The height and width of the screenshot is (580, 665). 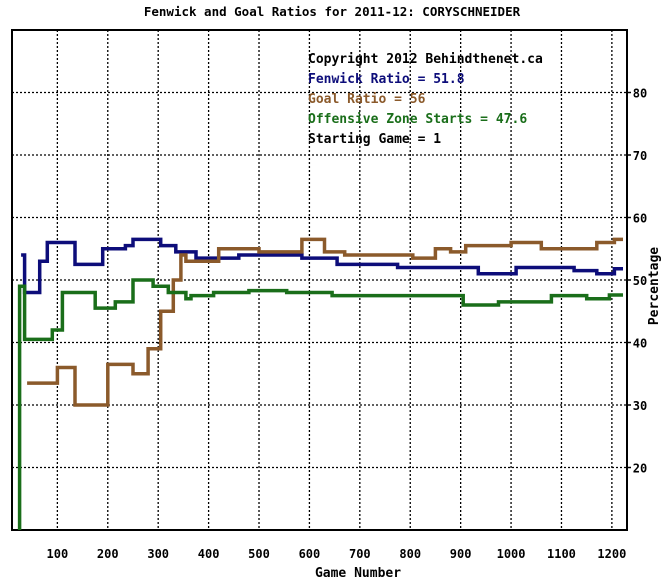 What do you see at coordinates (640, 156) in the screenshot?
I see `y-tick-label: 70` at bounding box center [640, 156].